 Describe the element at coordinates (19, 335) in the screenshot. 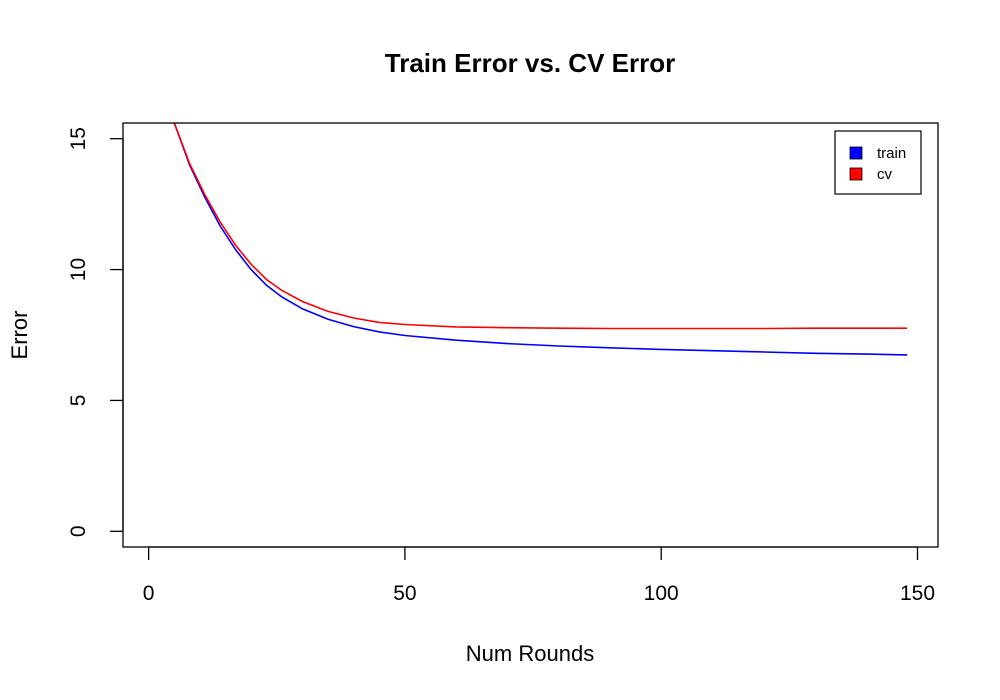

I see `y-axis-label: Error` at that location.